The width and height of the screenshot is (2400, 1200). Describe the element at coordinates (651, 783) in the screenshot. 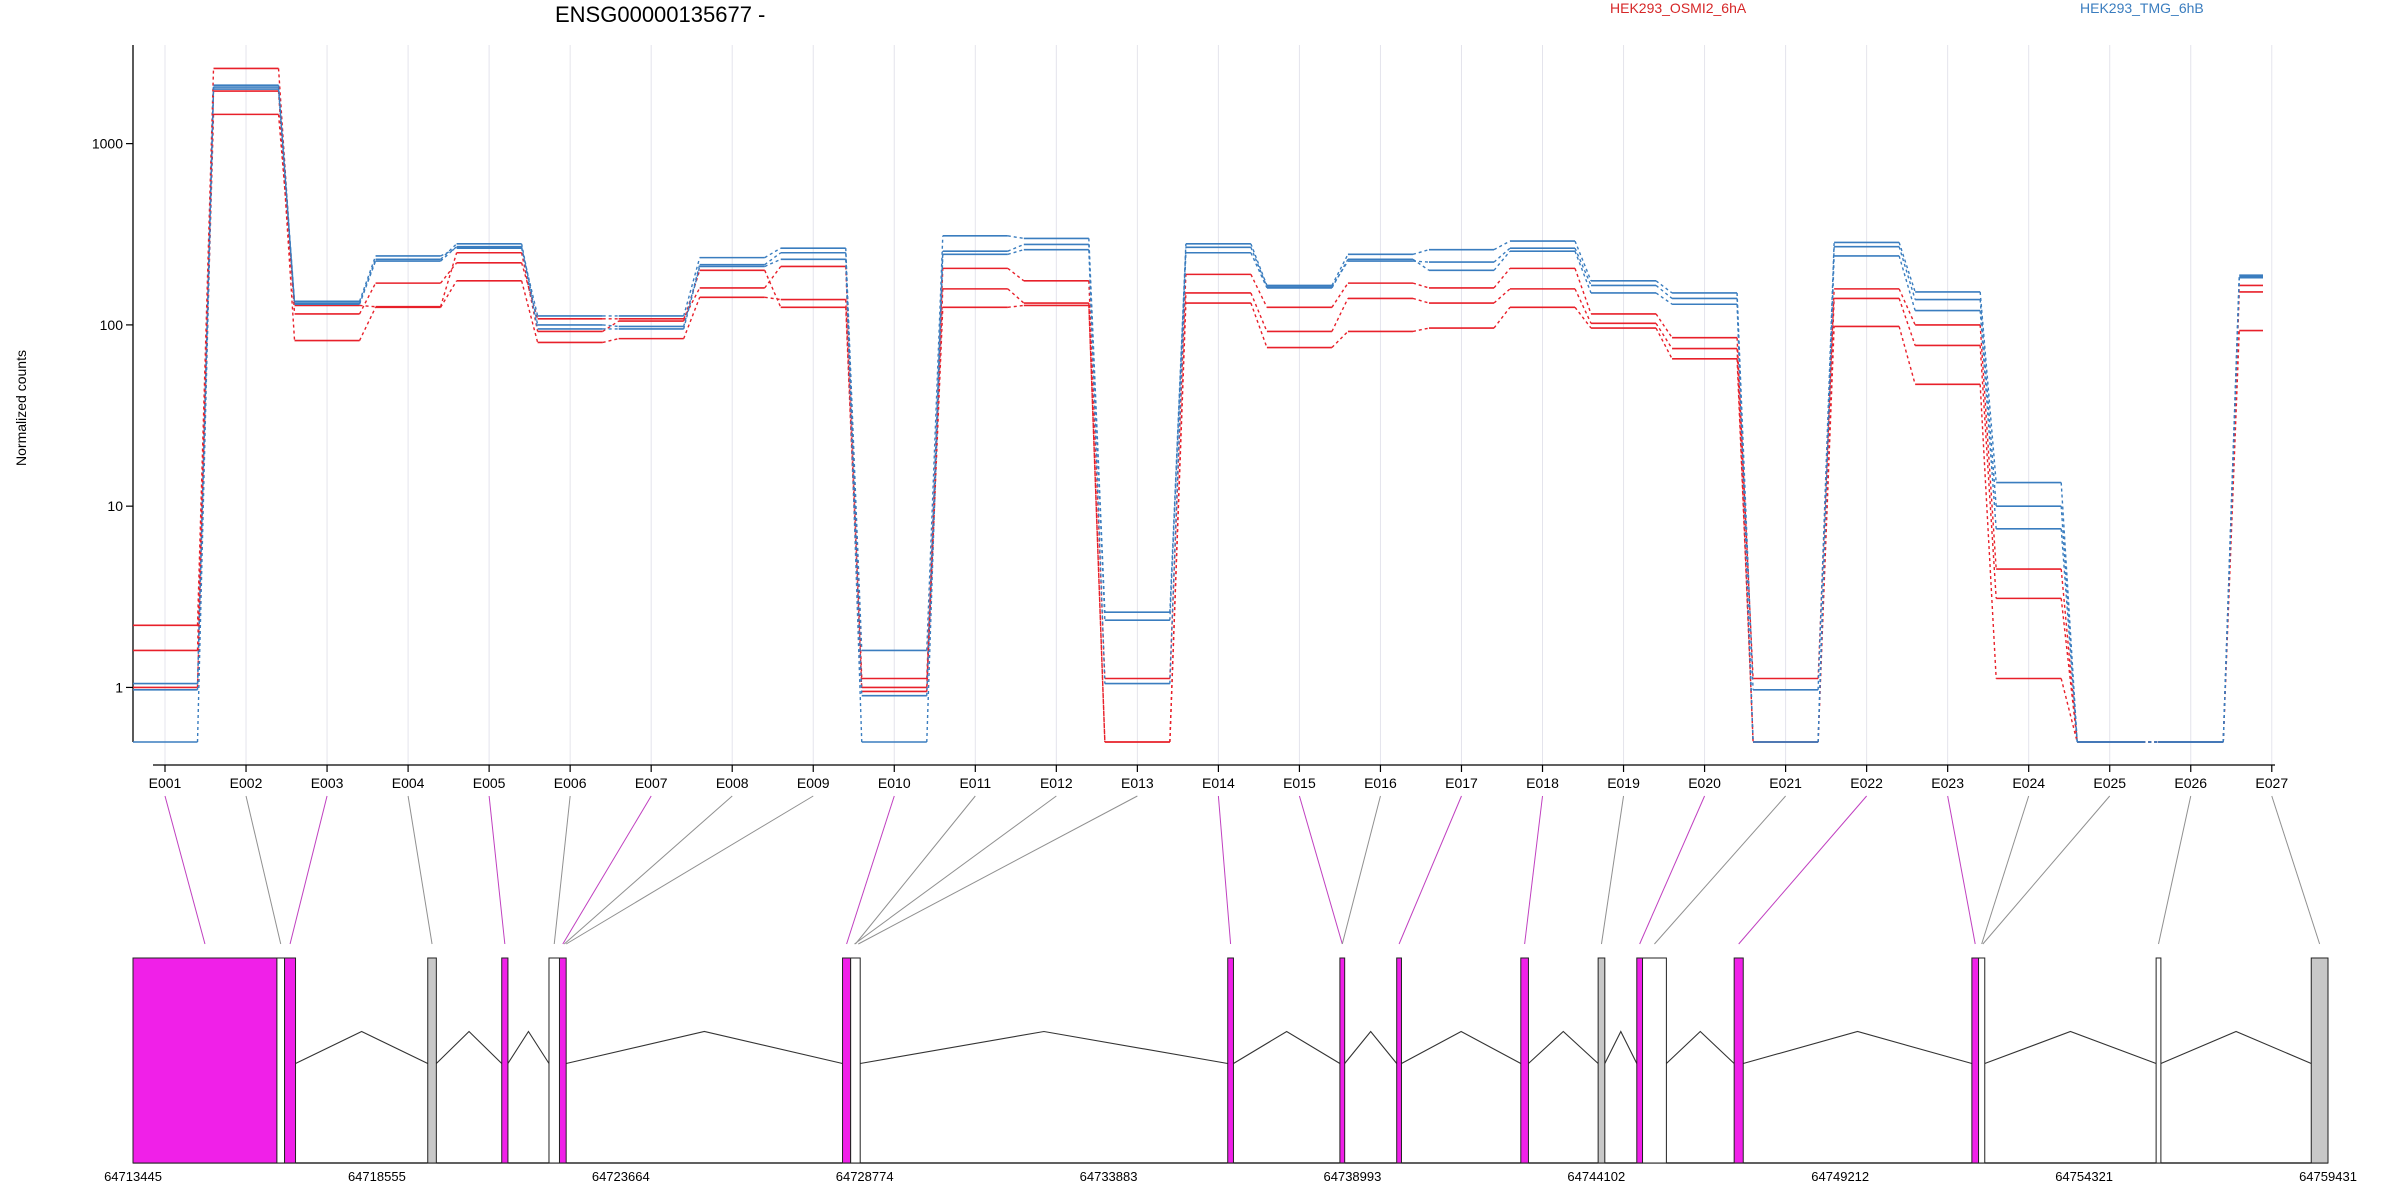

I see `exon-label: E007` at that location.